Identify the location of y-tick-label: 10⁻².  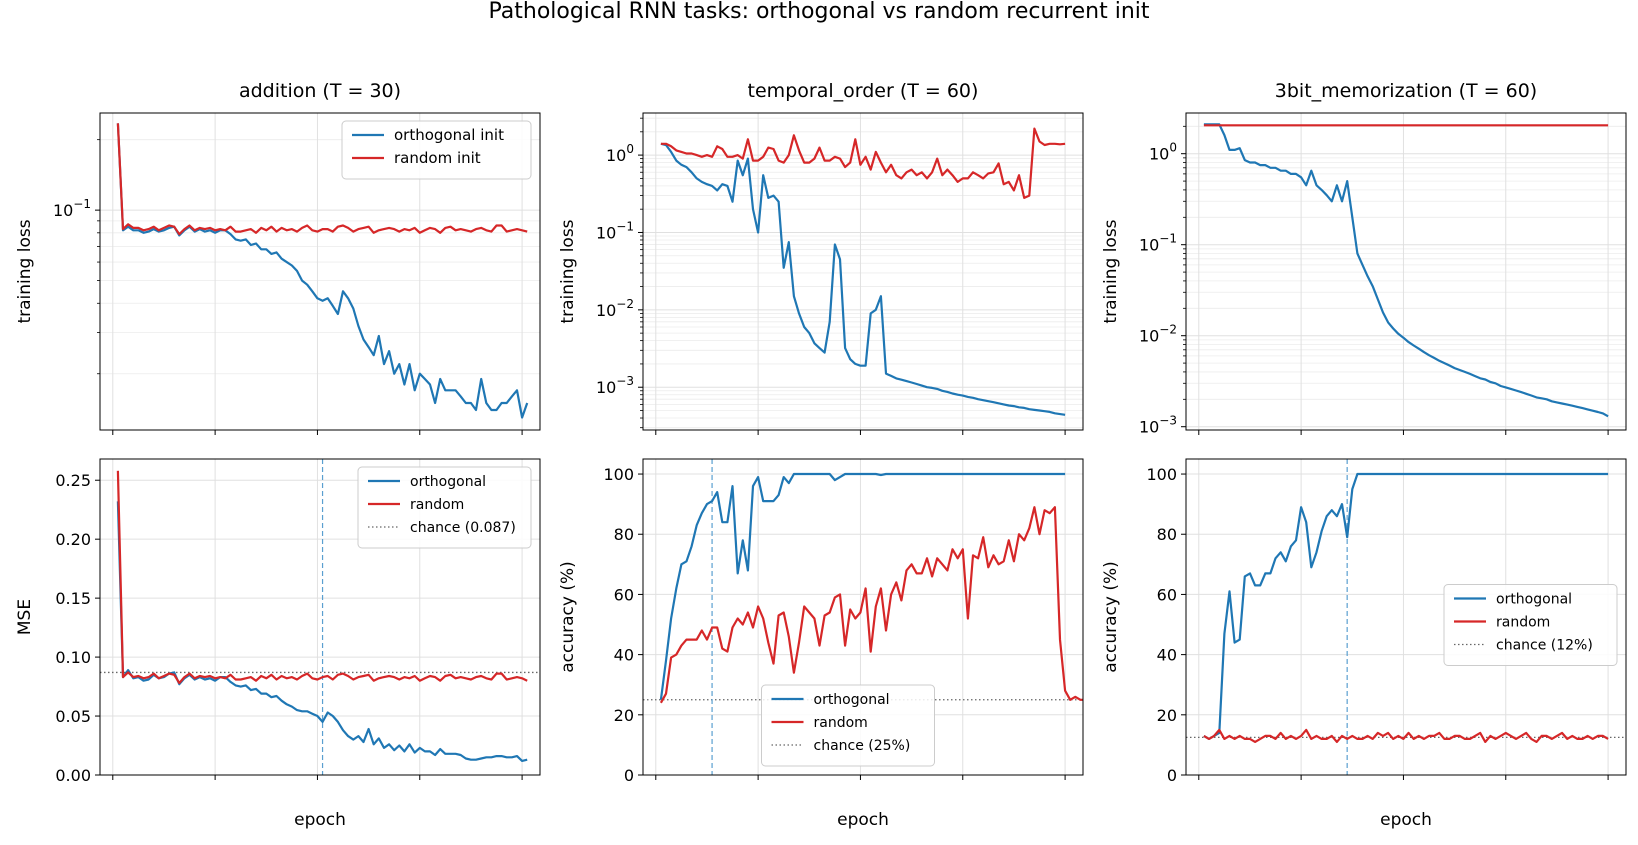
(1158, 334).